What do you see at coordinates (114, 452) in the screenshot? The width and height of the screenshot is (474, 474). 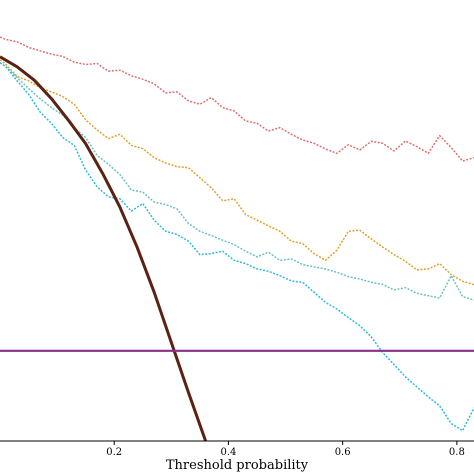 I see `x-tick-label: 0.2` at bounding box center [114, 452].